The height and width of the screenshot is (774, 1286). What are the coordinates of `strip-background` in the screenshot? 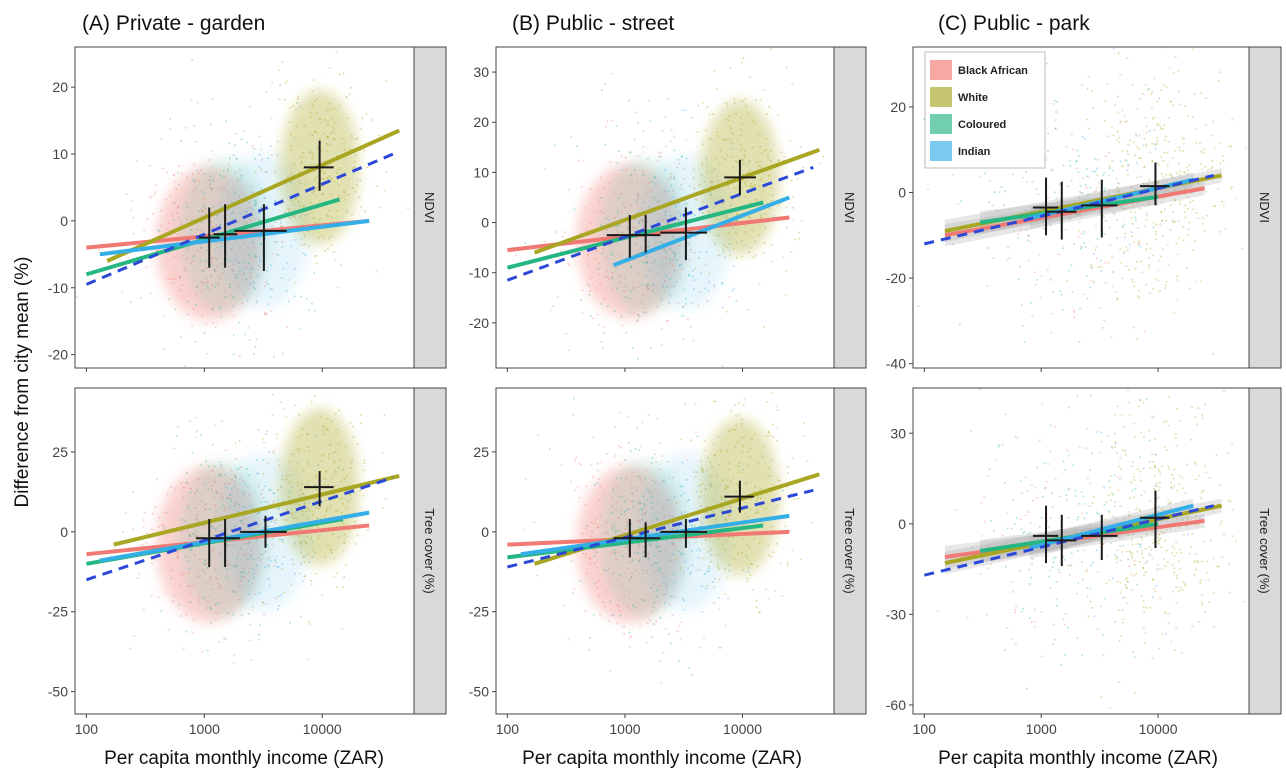 It's located at (1265, 551).